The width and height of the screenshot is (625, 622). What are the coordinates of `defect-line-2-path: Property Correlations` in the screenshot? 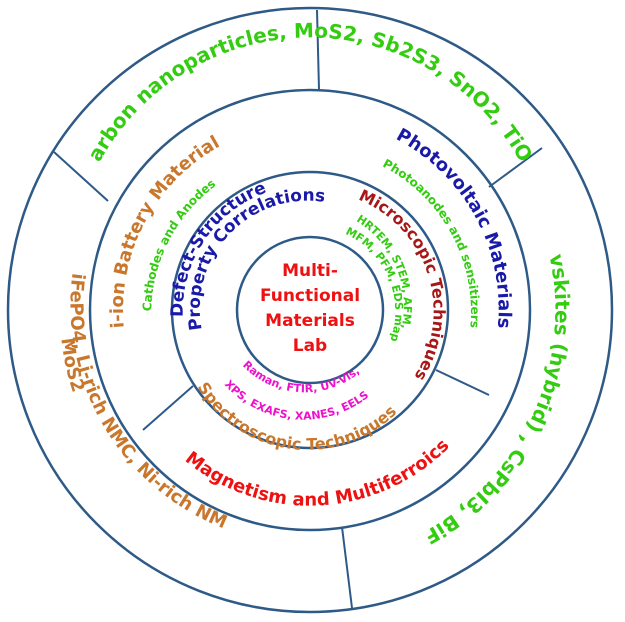 It's located at (256, 259).